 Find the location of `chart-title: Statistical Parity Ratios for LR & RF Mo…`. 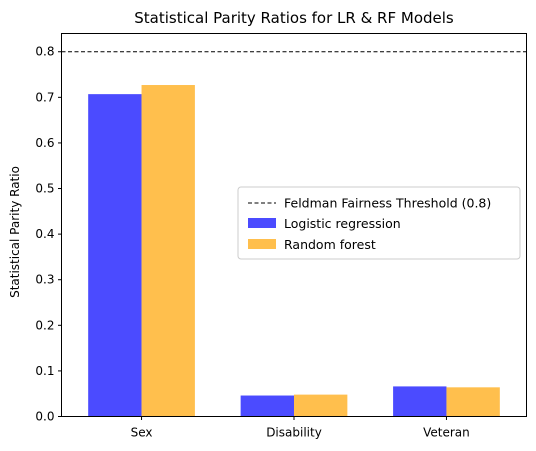

chart-title: Statistical Parity Ratios for LR & RF Mo… is located at coordinates (294, 18).